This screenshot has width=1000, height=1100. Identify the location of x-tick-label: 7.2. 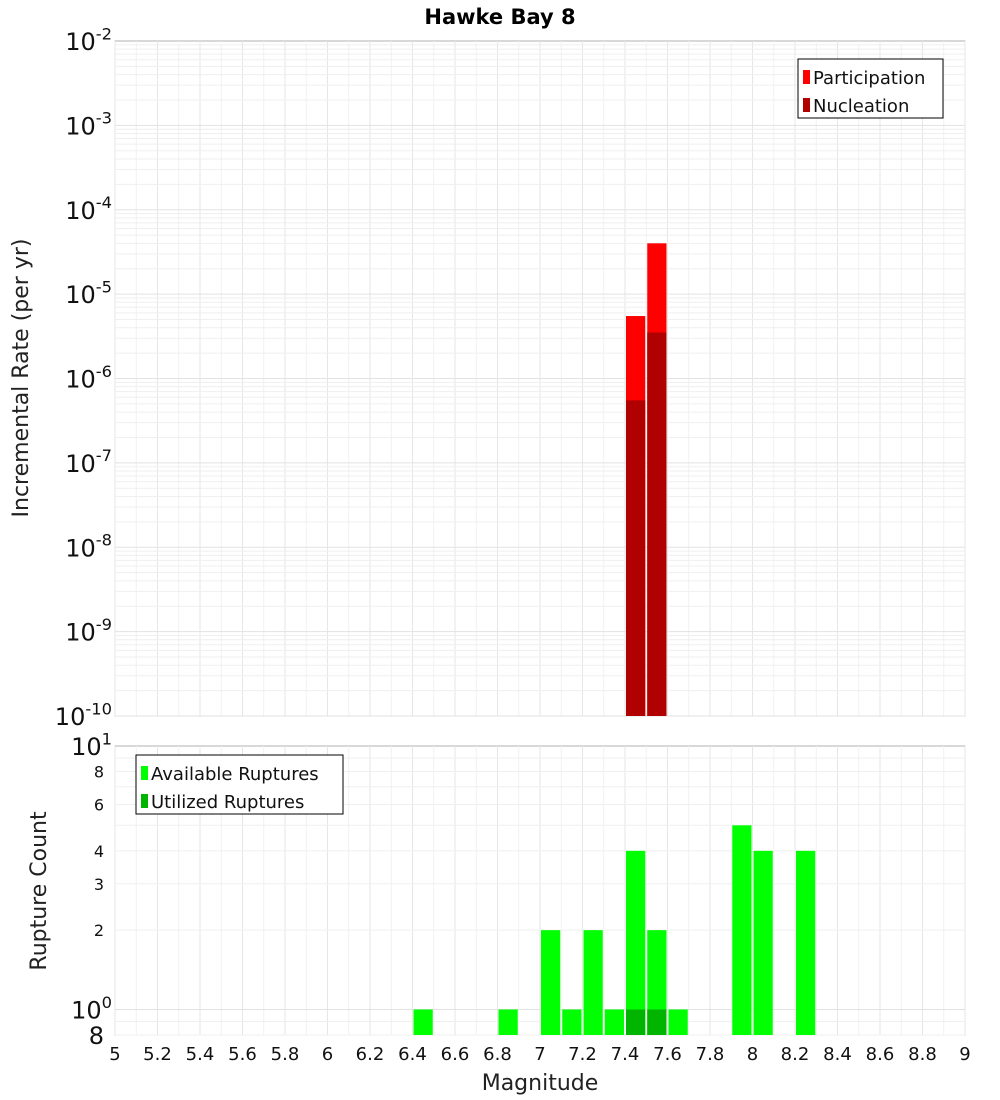
(582, 1054).